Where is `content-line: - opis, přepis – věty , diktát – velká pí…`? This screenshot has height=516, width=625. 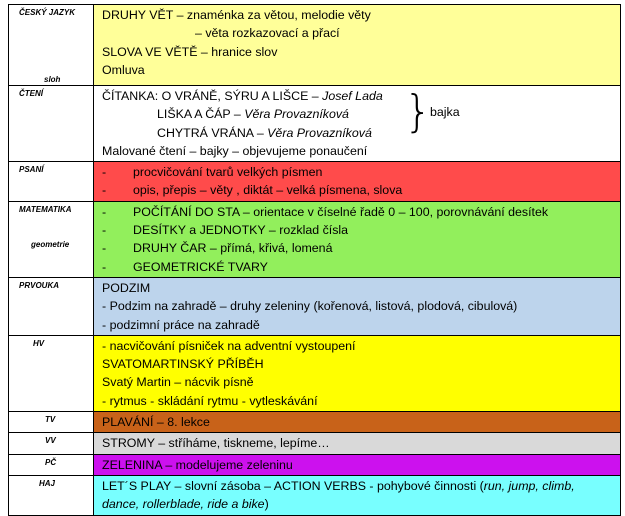
content-line: - opis, přepis – věty , diktát – velká pí… is located at coordinates (359, 190).